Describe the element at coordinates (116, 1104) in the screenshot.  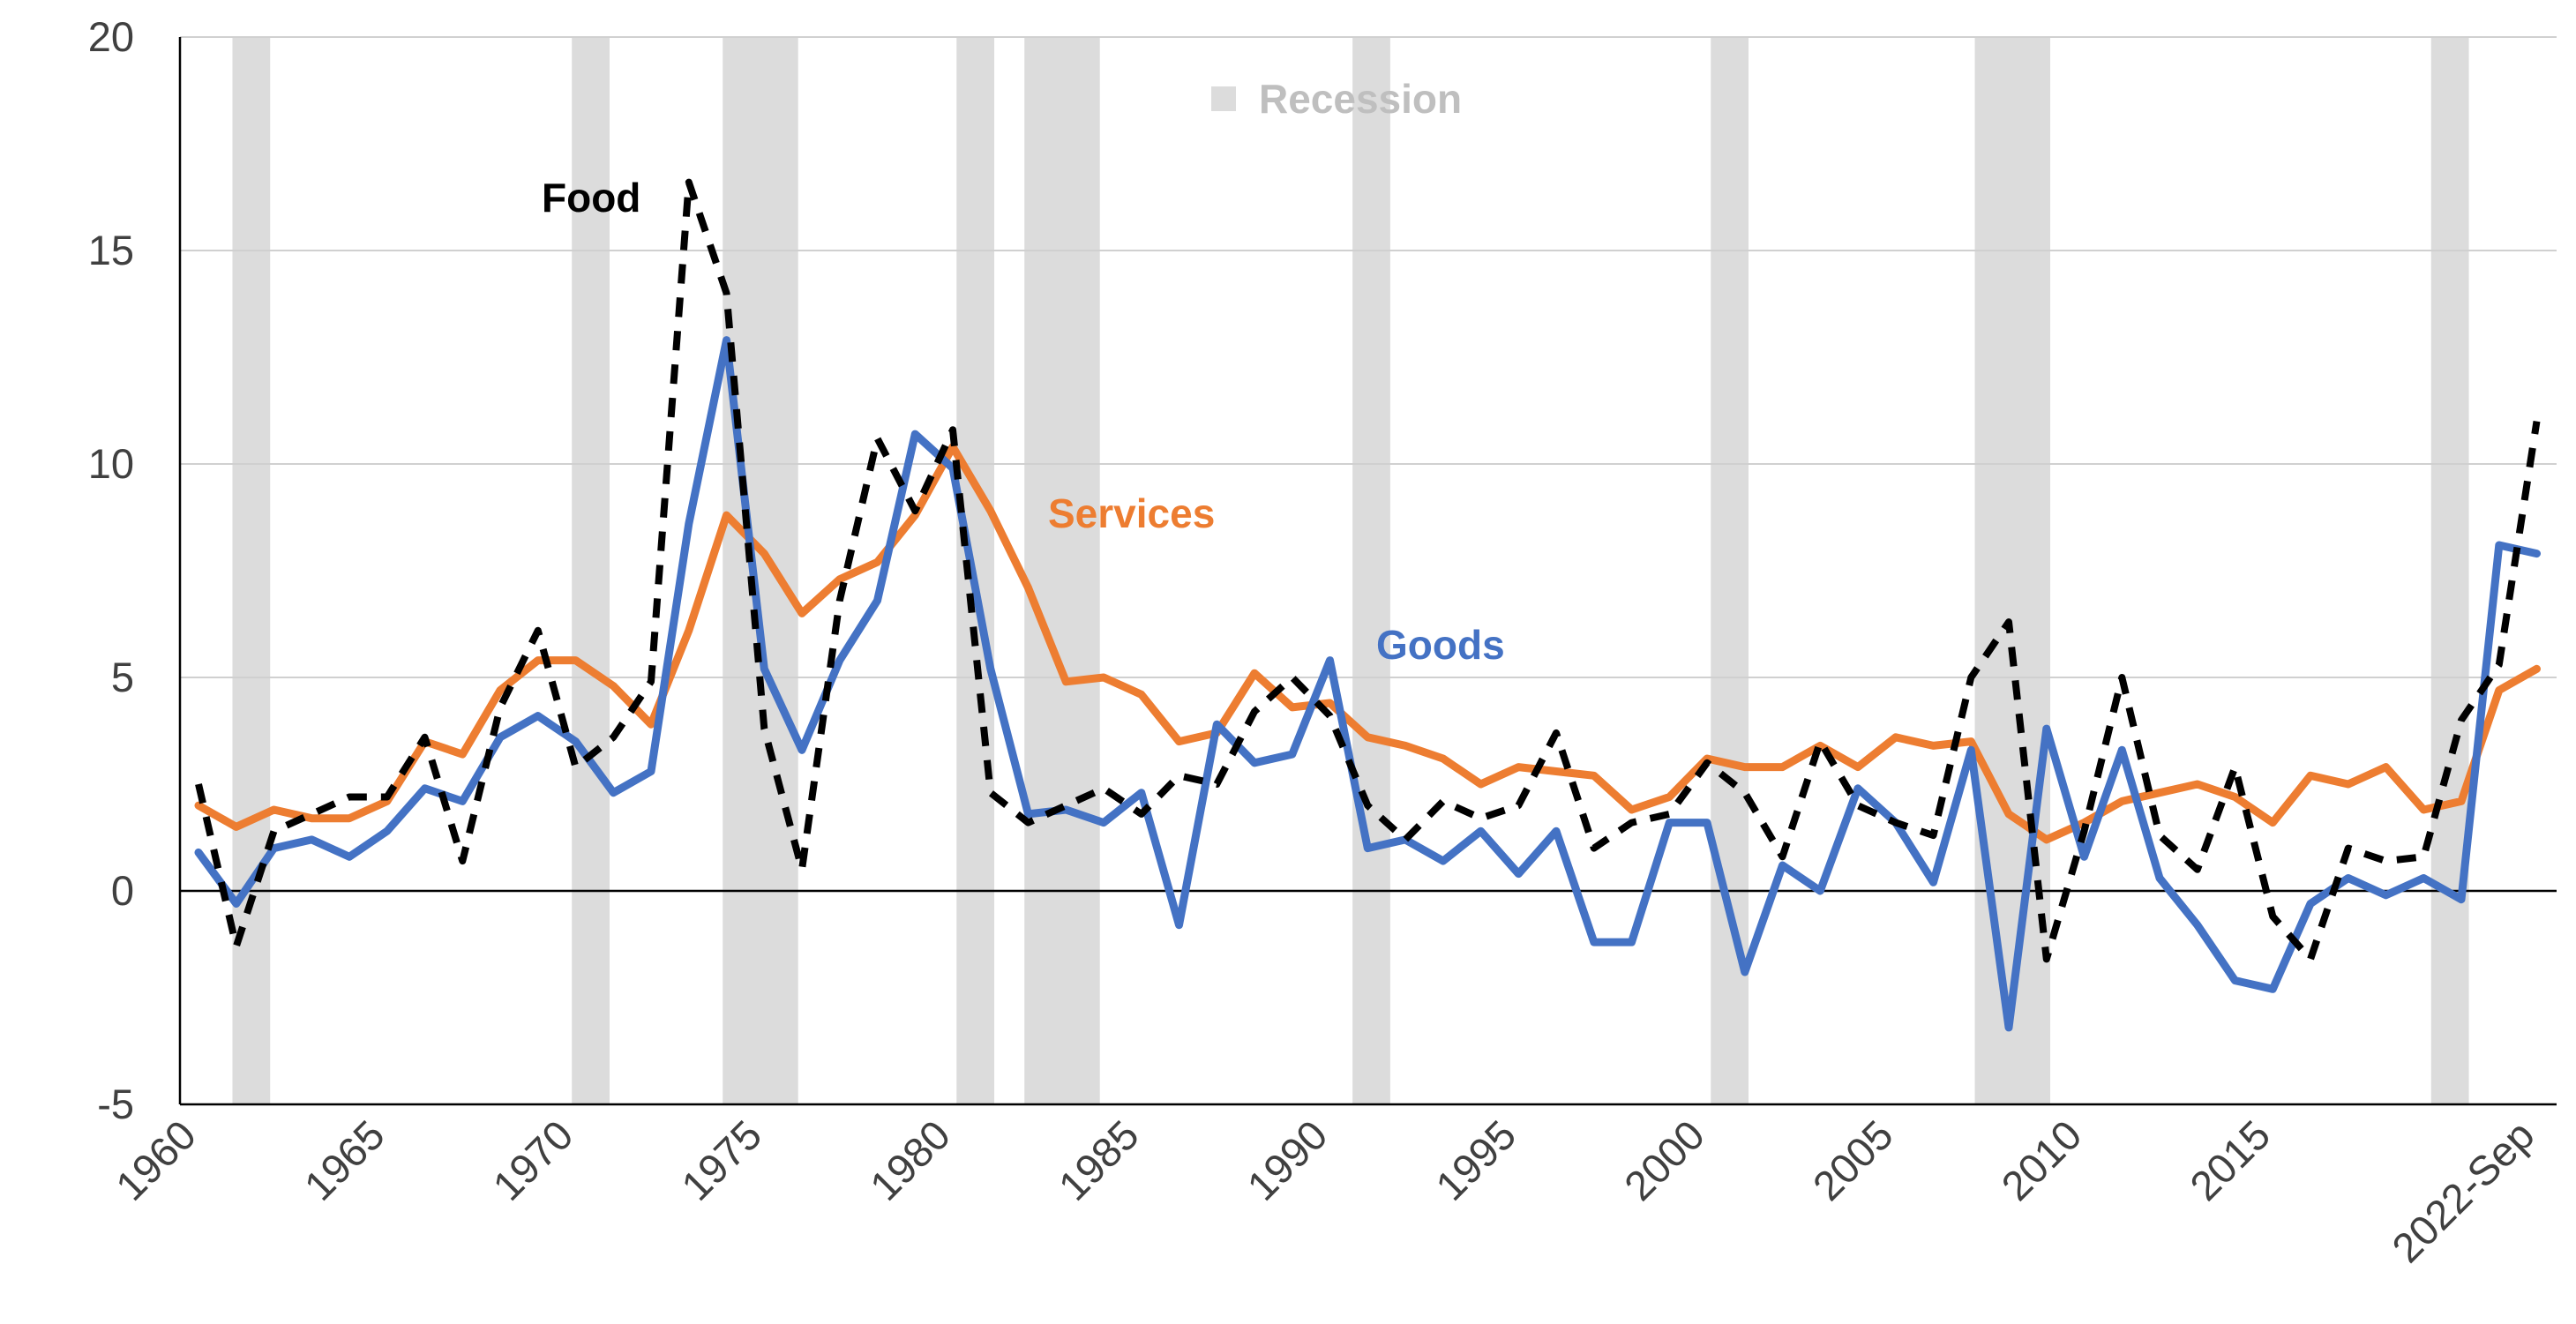
I see `y-tick-label: -5` at that location.